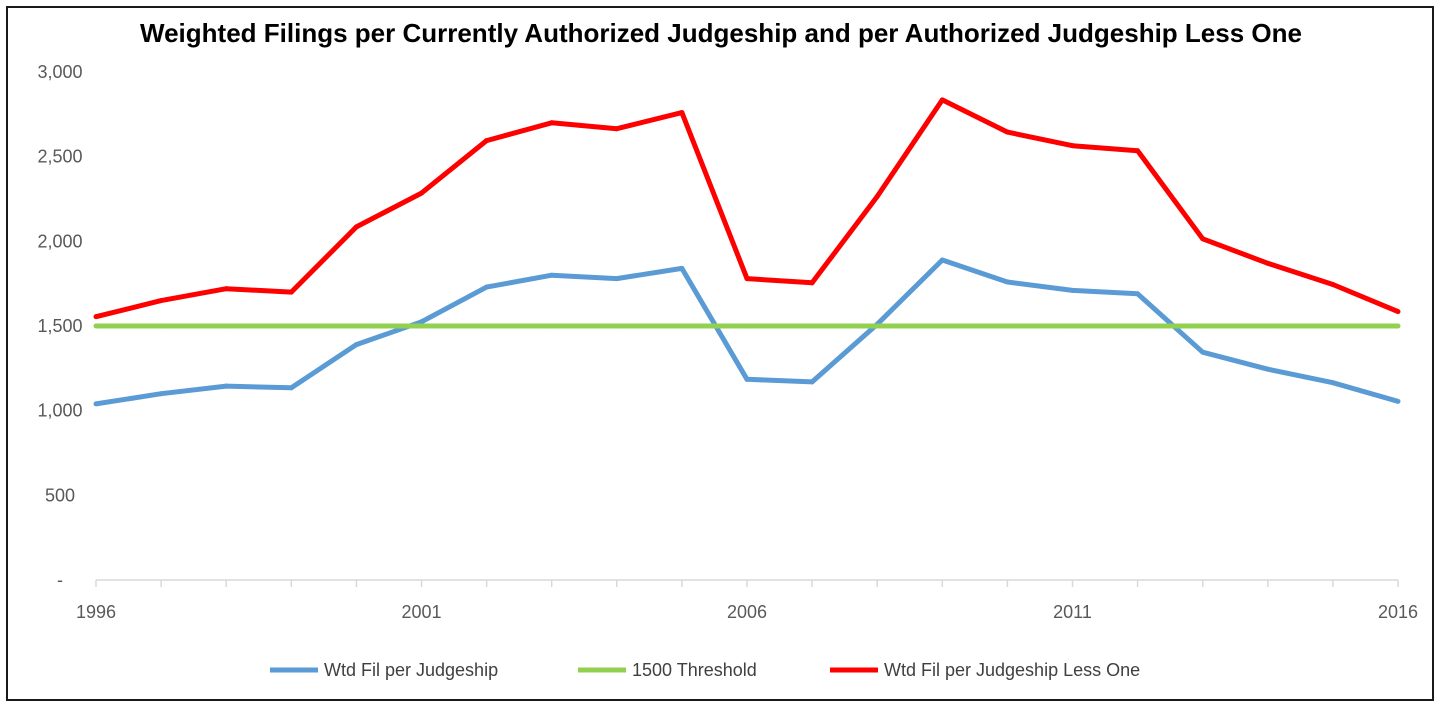  What do you see at coordinates (60, 580) in the screenshot?
I see `y-tick-label: -` at bounding box center [60, 580].